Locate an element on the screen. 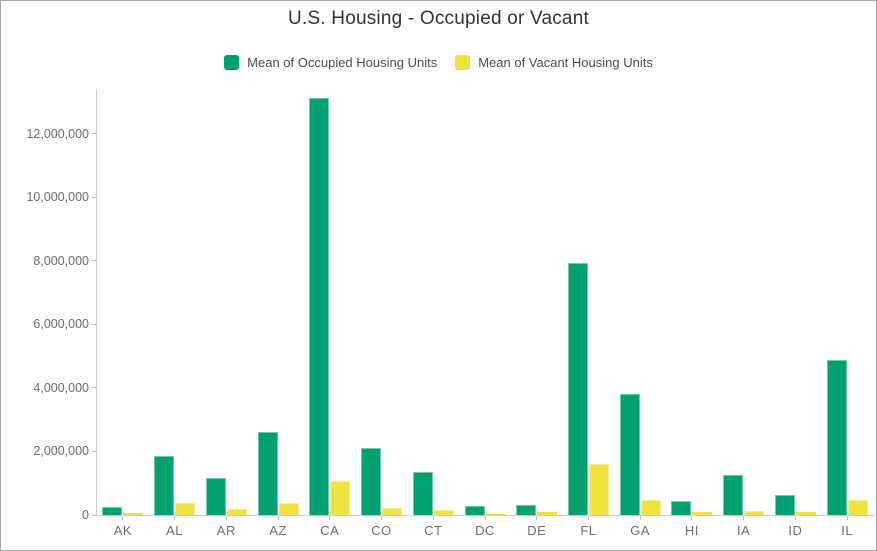 This screenshot has height=551, width=877. y-axis-label: 2,000,000 is located at coordinates (61, 451).